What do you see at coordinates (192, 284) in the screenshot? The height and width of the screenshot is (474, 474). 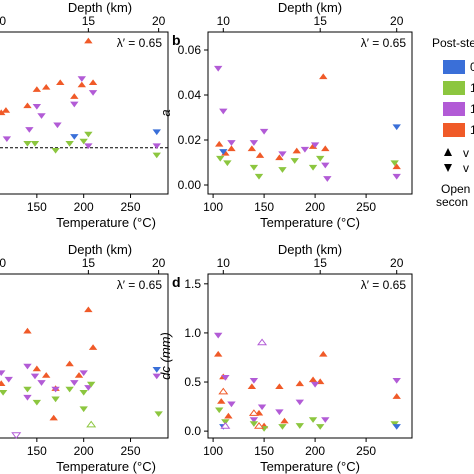 I see `y-tick-label: 1.5` at bounding box center [192, 284].